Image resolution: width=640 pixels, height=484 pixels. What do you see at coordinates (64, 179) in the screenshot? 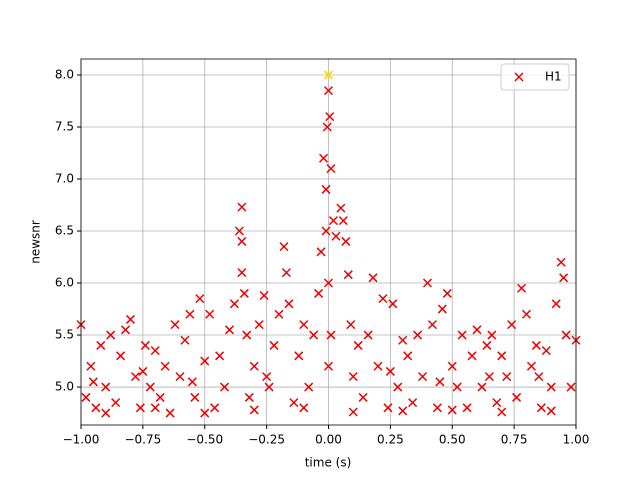
I see `y-tick-label: 7.0` at bounding box center [64, 179].